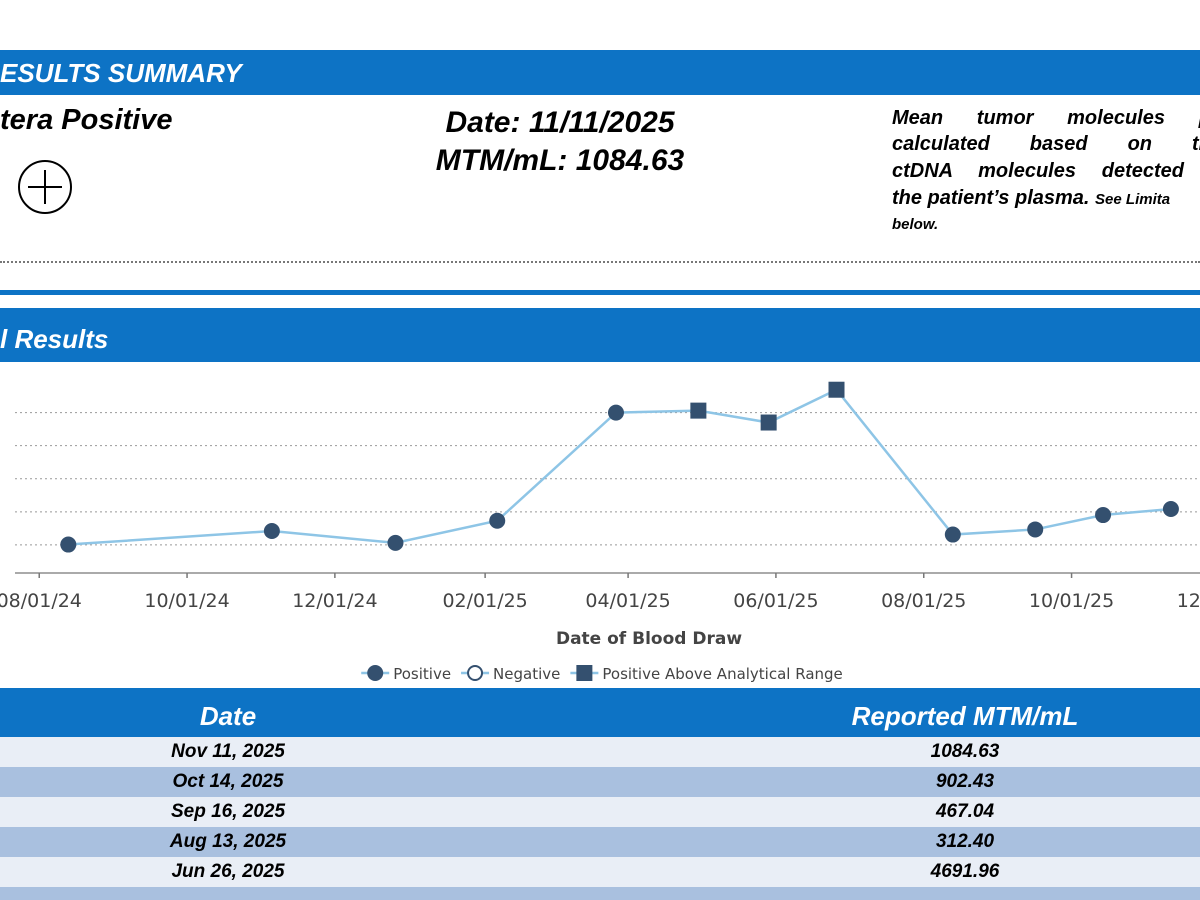 This screenshot has width=1200, height=900. I want to click on note-line: Mean tumor molecules pe, so click(1046, 118).